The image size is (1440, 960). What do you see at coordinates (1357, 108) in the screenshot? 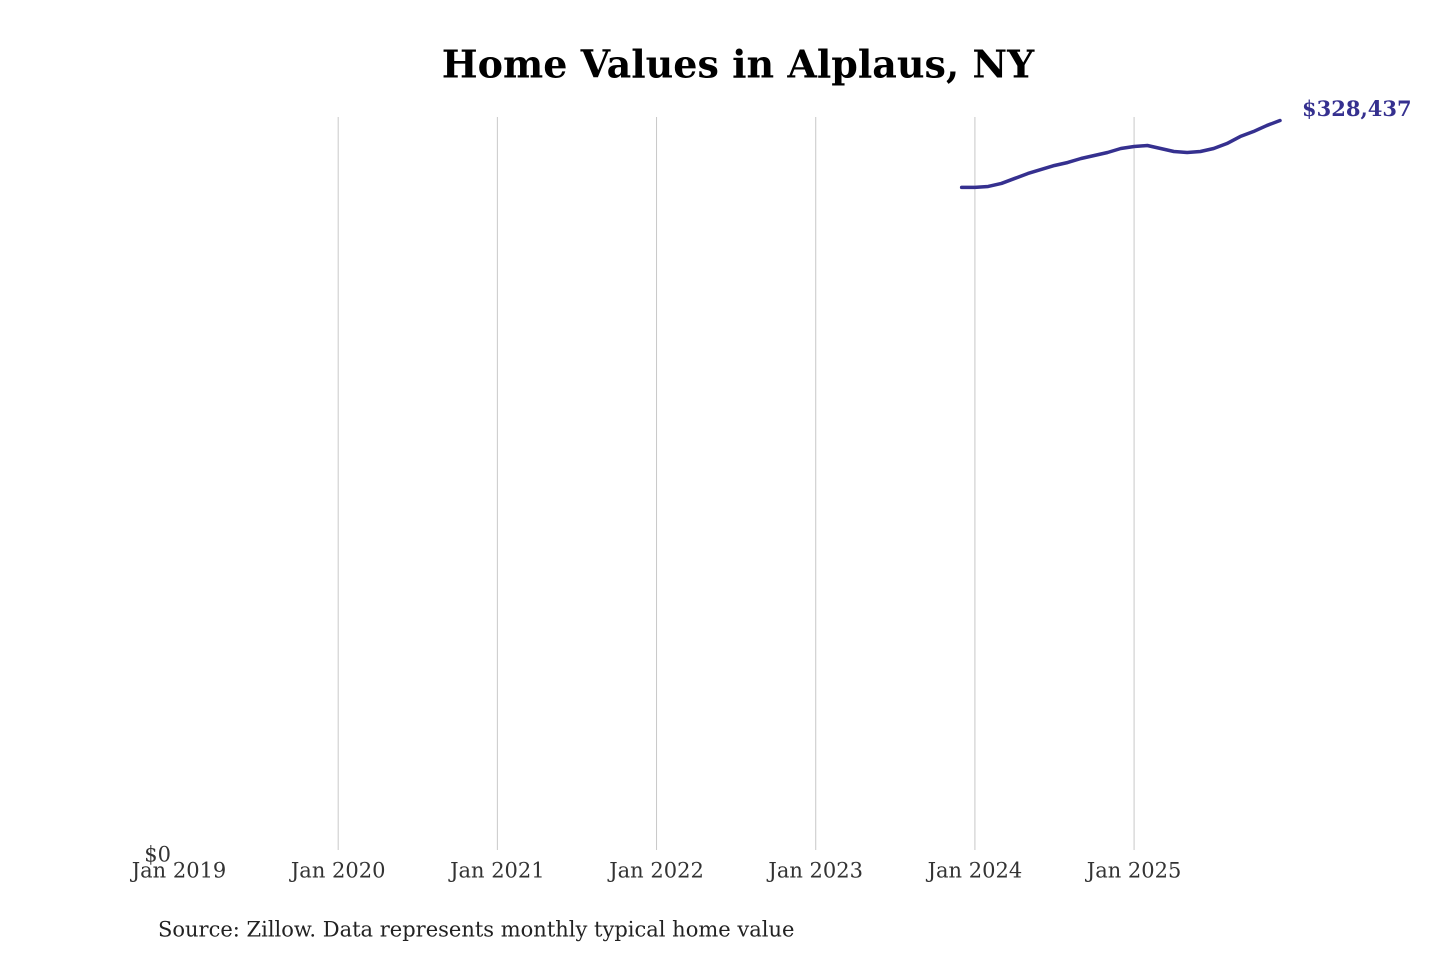
I see `value-label: $328,437` at bounding box center [1357, 108].